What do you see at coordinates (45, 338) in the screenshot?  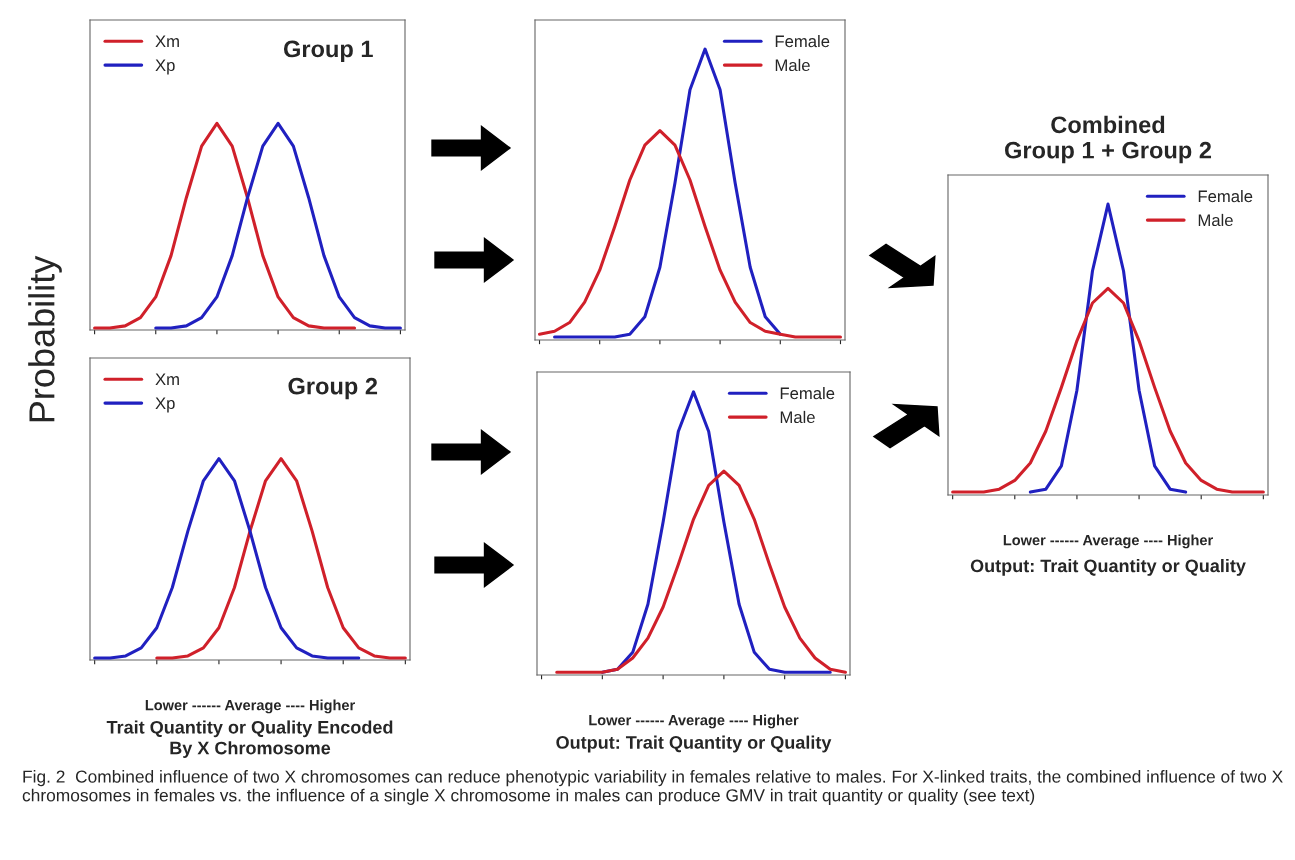 I see `y-axis-title: Probability` at bounding box center [45, 338].